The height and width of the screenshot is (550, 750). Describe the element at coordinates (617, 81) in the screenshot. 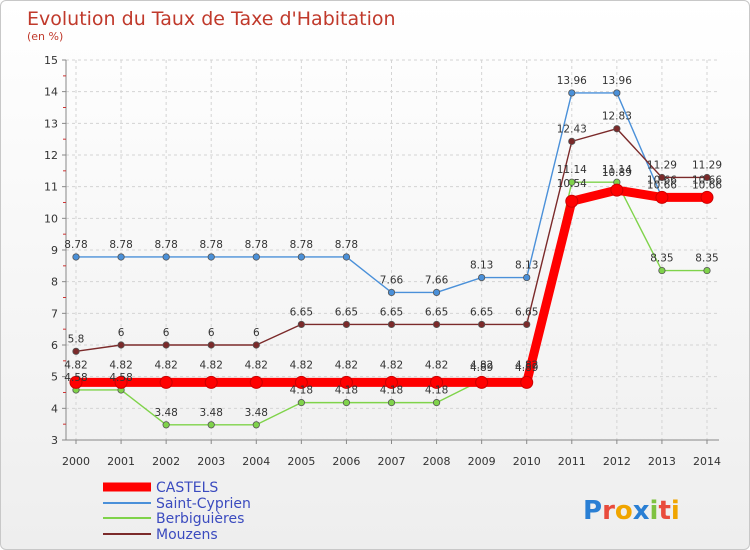

I see `data-label-saint-cyprien: 13.96` at that location.